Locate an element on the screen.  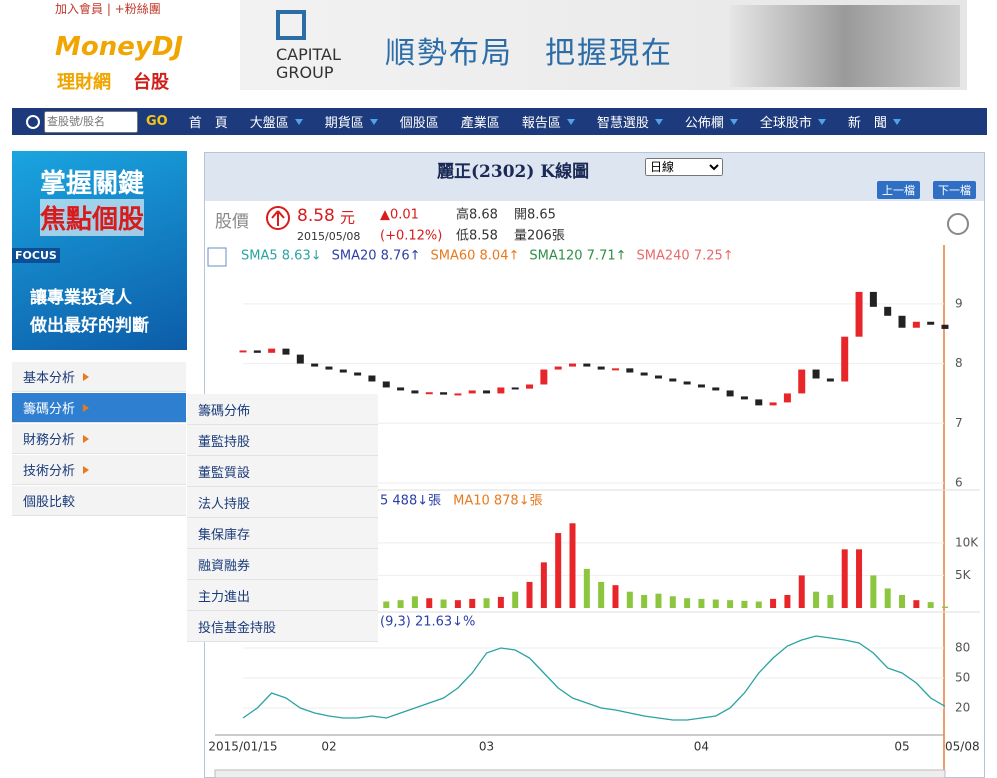
nav-item: 全球股市 is located at coordinates (793, 121).